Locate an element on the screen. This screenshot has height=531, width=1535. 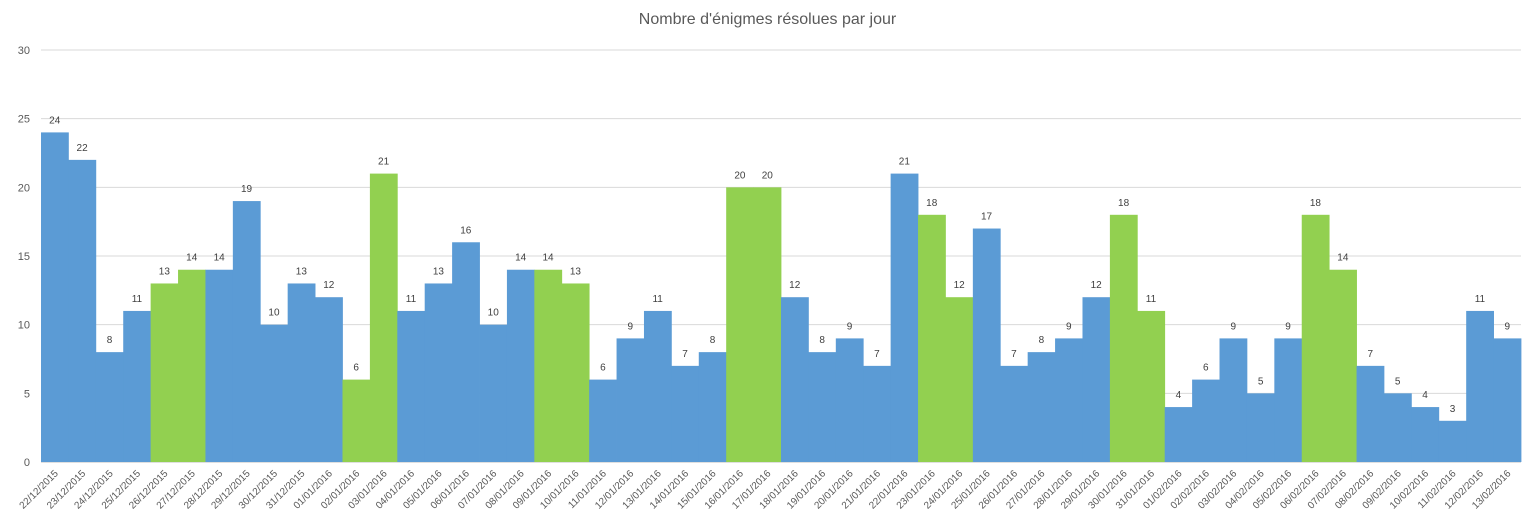
y-tick-label: 30 is located at coordinates (24, 51).